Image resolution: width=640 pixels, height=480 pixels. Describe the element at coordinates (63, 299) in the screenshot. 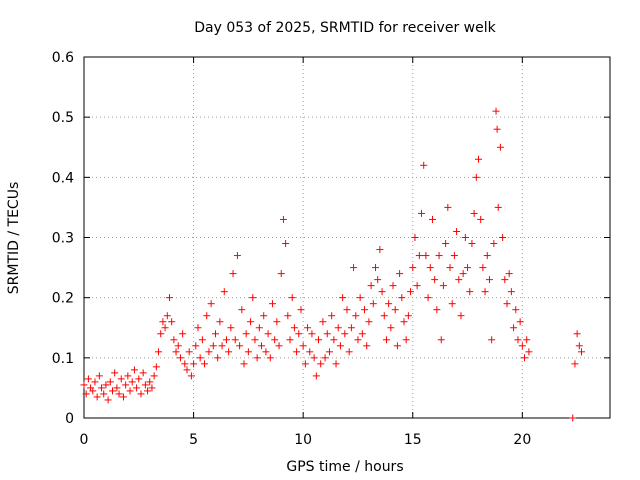

I see `y-tick-label: 0.2` at that location.